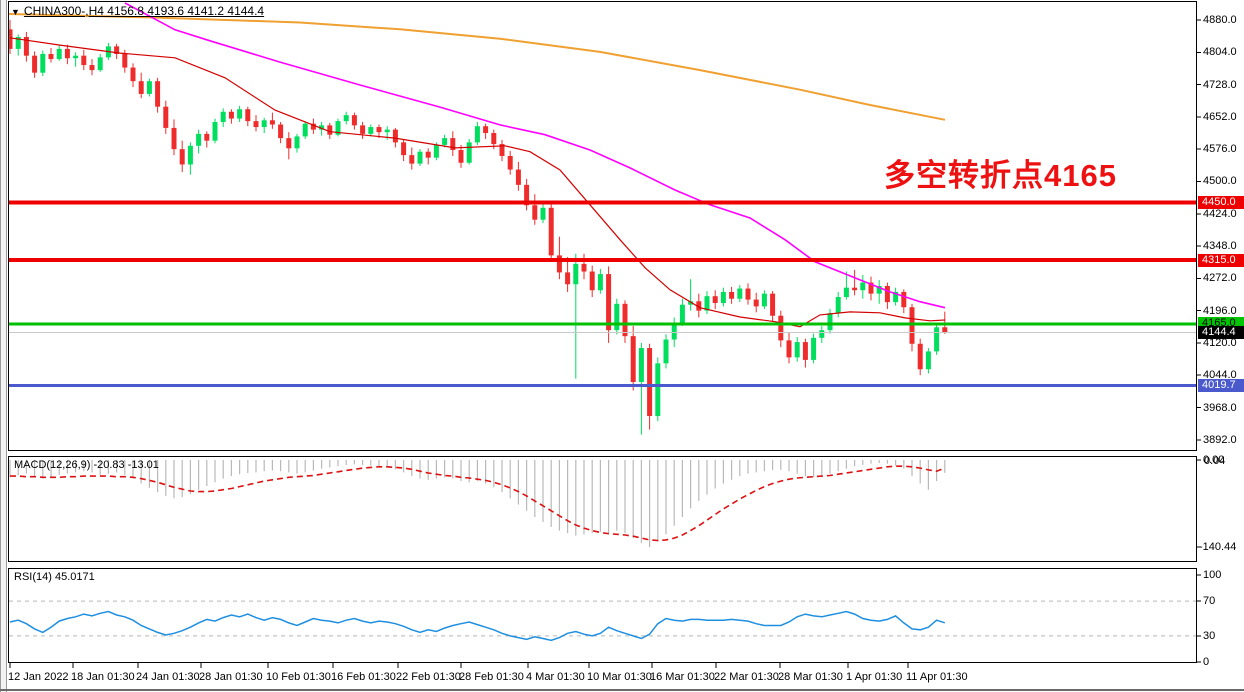  I want to click on price-tick-label: 4576.0, so click(1220, 149).